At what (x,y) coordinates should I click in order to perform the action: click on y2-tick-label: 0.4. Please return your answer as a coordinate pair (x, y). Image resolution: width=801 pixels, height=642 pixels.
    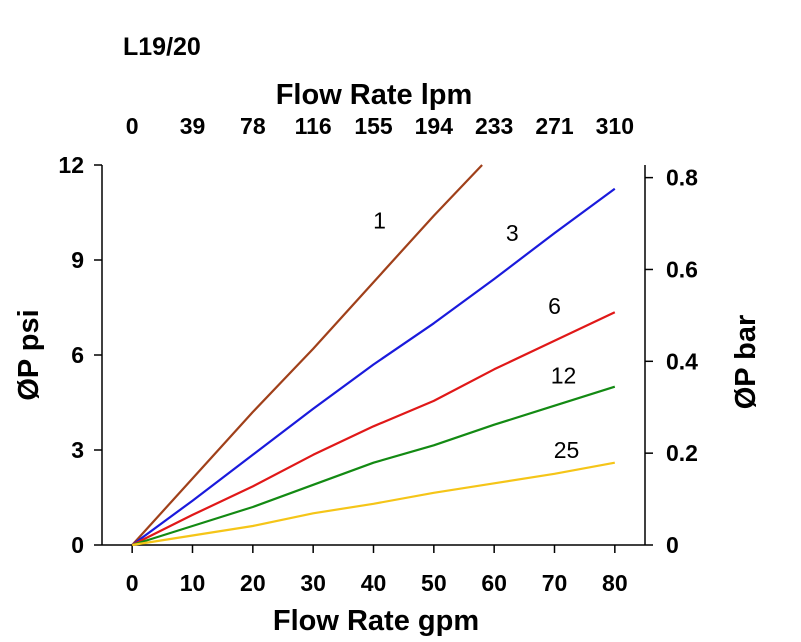
    Looking at the image, I should click on (682, 361).